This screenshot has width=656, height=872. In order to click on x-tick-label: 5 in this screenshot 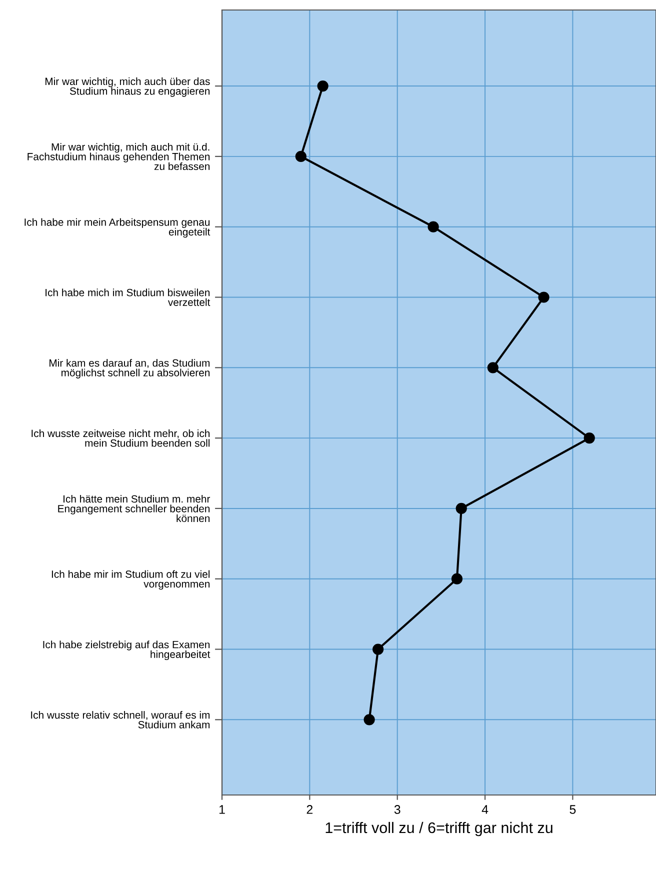, I will do `click(573, 809)`.